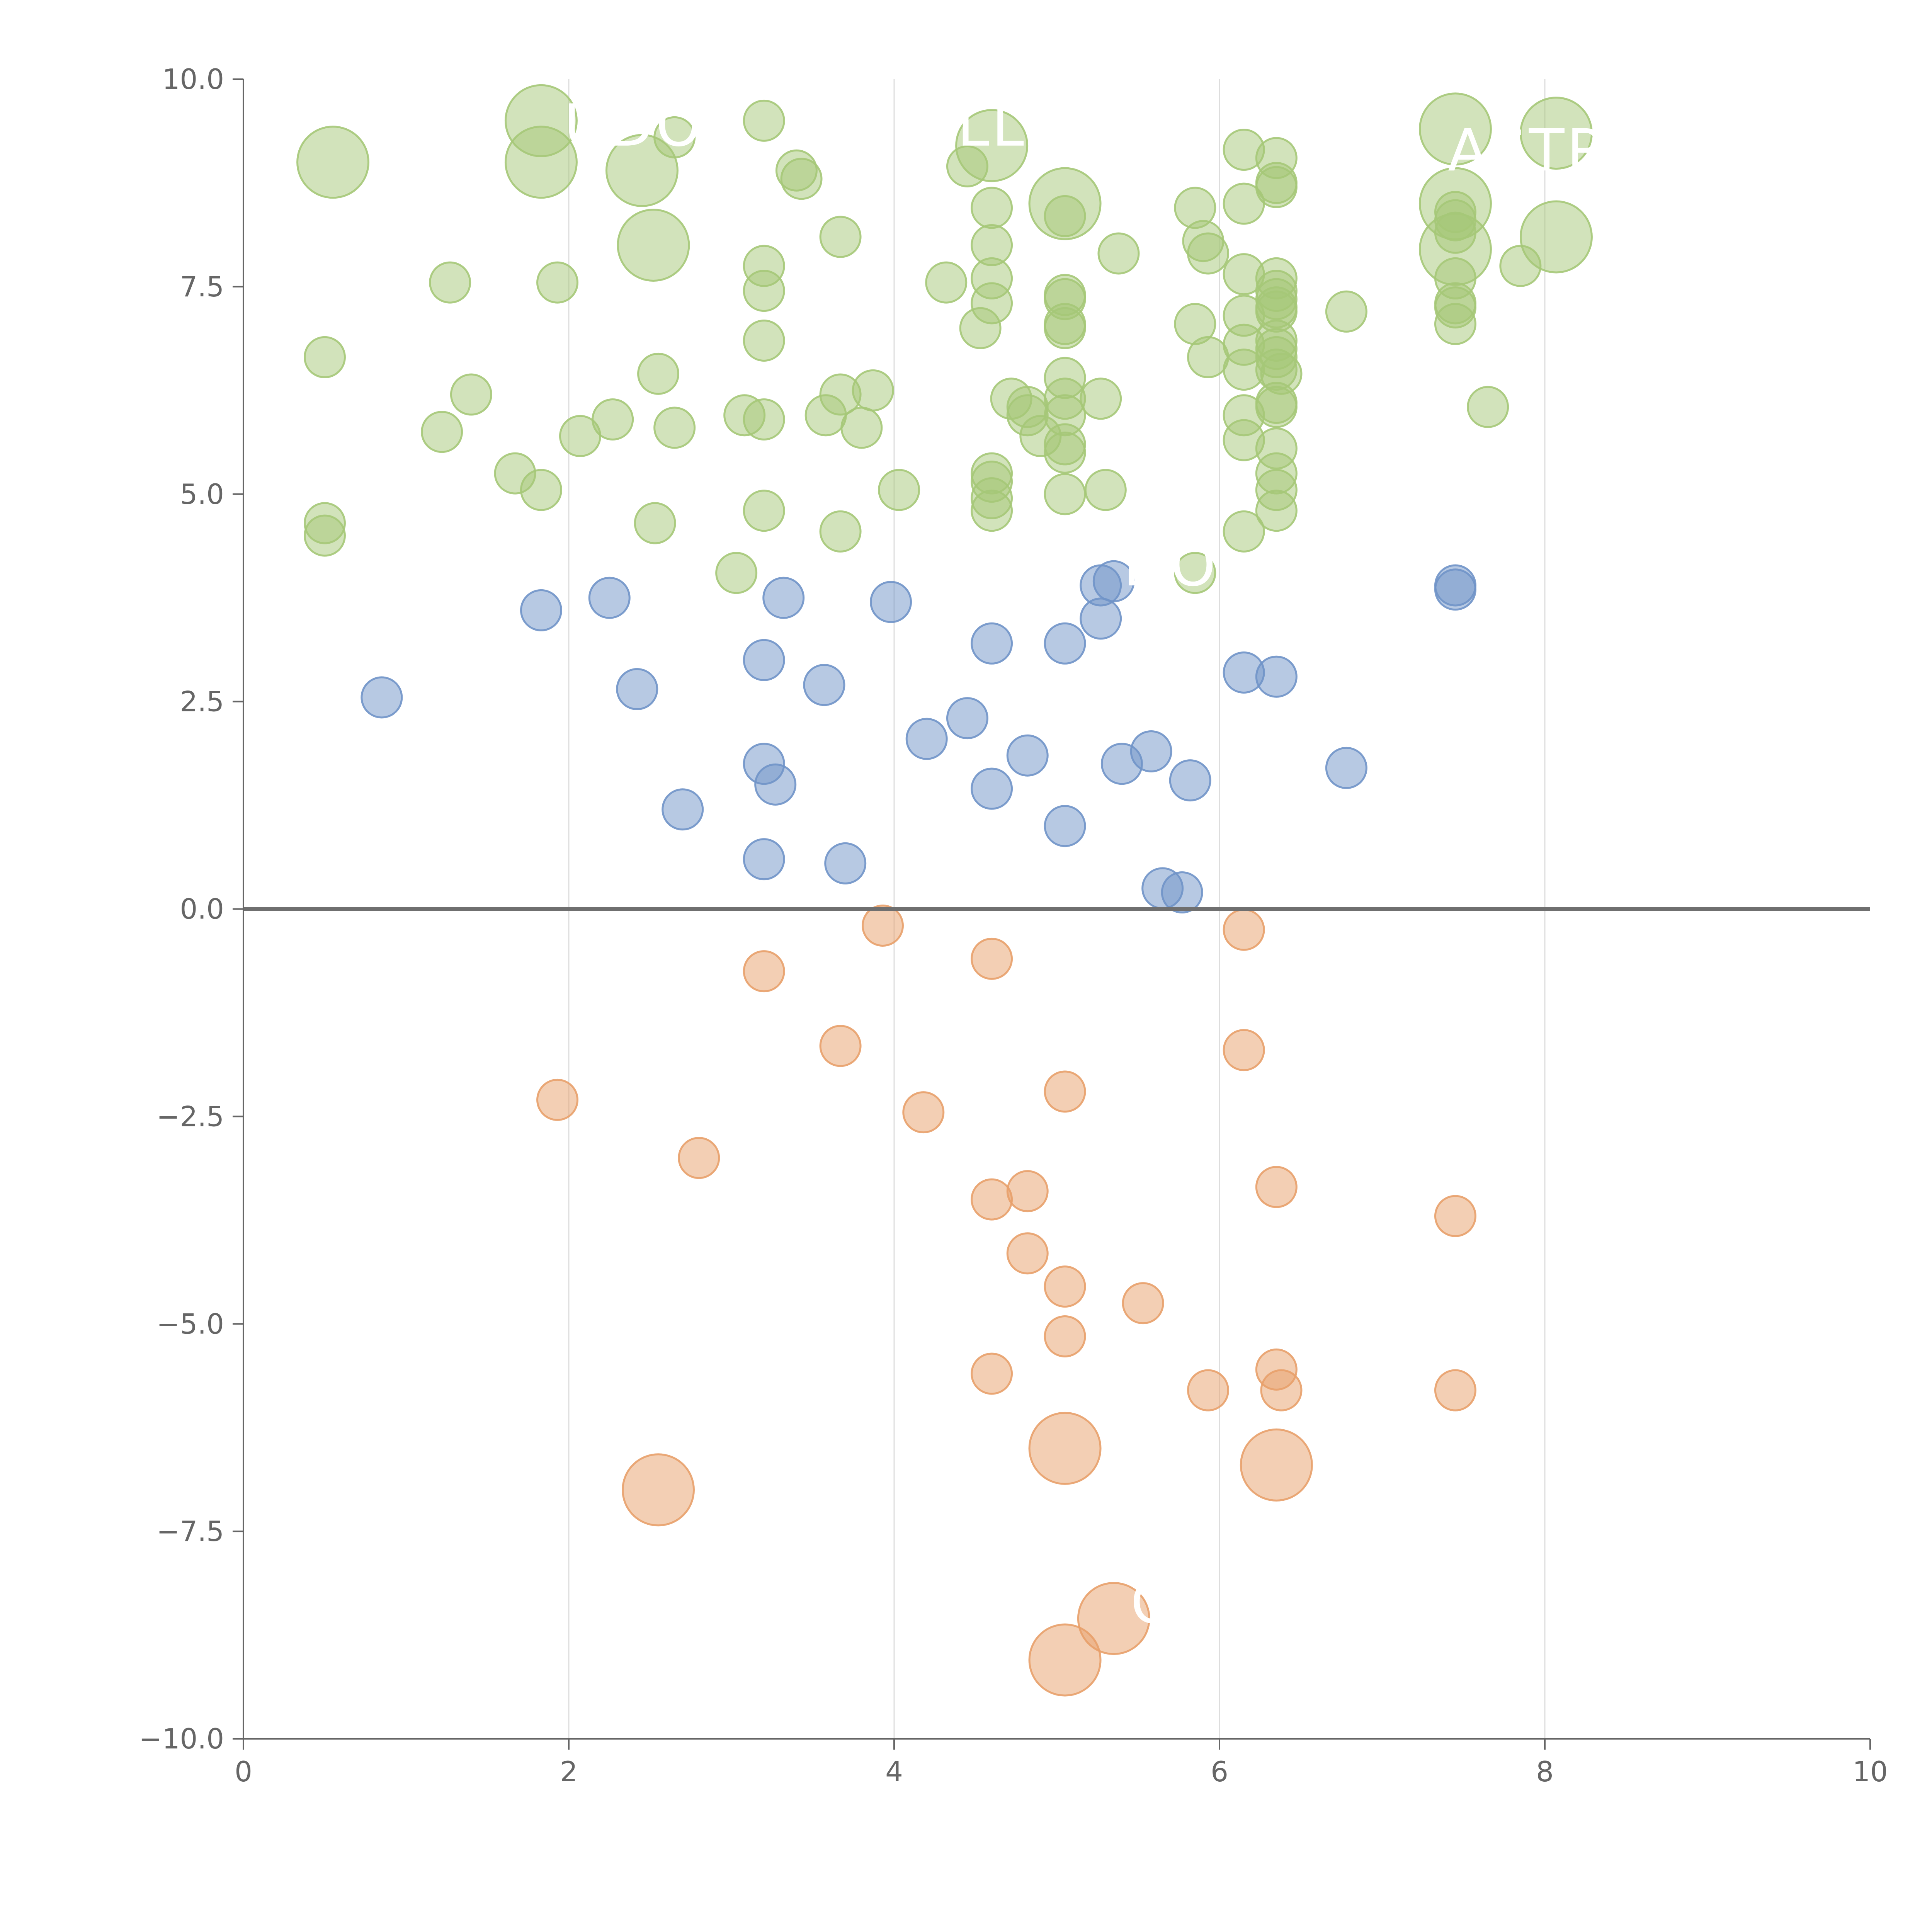  Describe the element at coordinates (1545, 1771) in the screenshot. I see `x-tick-label: 8` at that location.